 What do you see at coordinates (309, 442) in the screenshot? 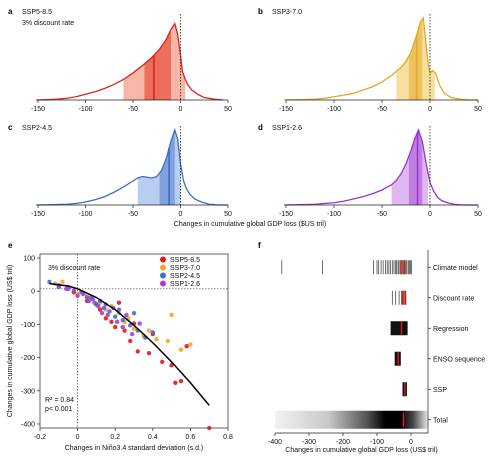
I see `x-tick-label: -300` at bounding box center [309, 442].